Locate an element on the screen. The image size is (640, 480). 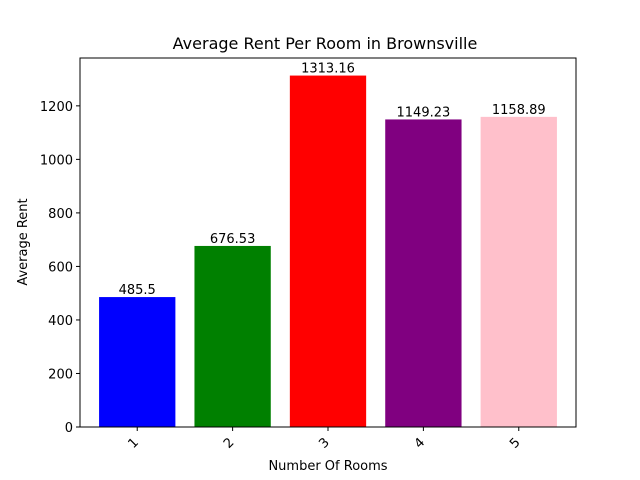
bar-value-label: 1158.89 is located at coordinates (519, 110).